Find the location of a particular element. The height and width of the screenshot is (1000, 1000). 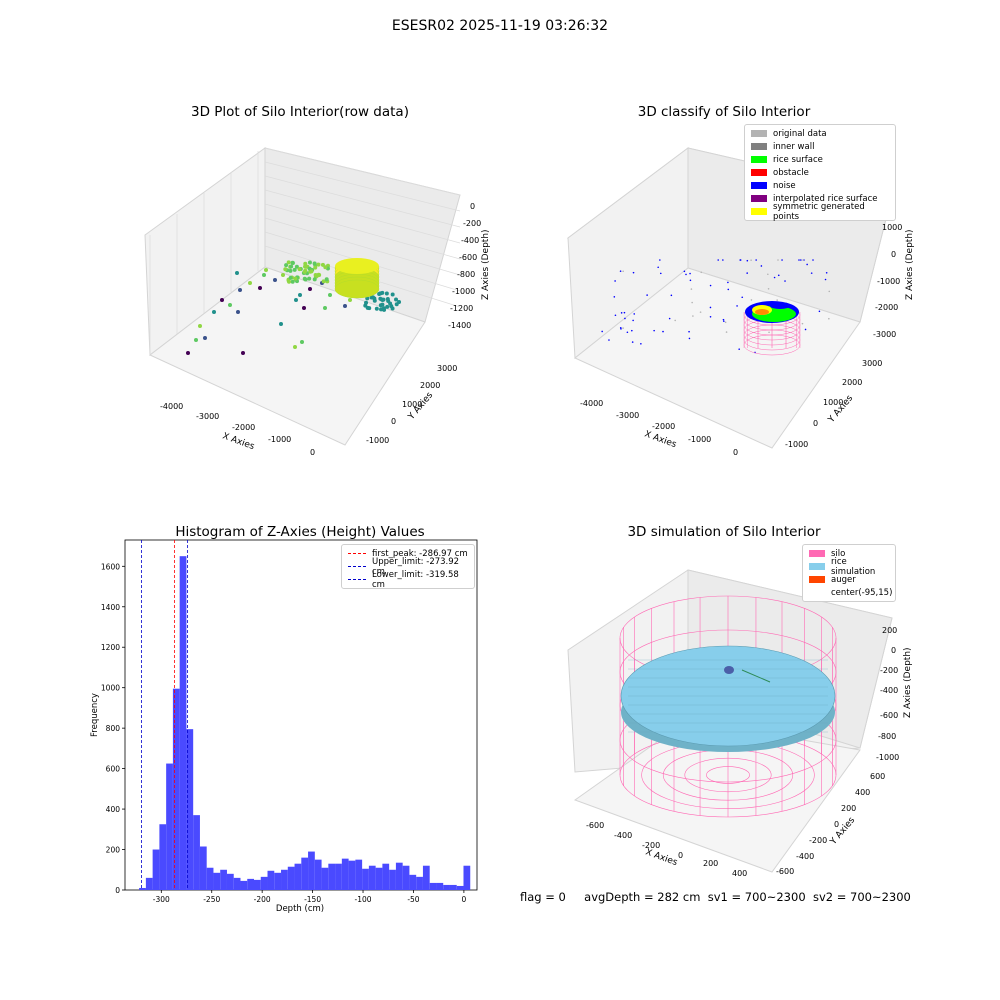

p4-ztick: -200 is located at coordinates (889, 670).